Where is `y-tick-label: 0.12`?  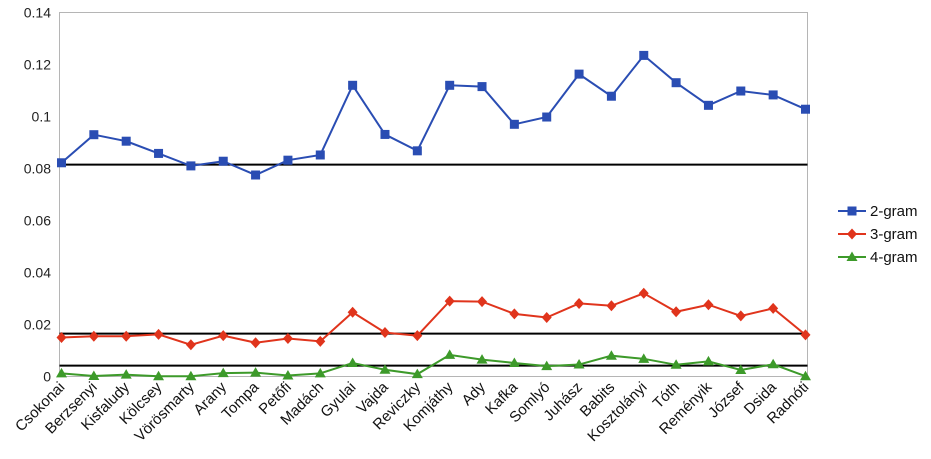 y-tick-label: 0.12 is located at coordinates (37, 65).